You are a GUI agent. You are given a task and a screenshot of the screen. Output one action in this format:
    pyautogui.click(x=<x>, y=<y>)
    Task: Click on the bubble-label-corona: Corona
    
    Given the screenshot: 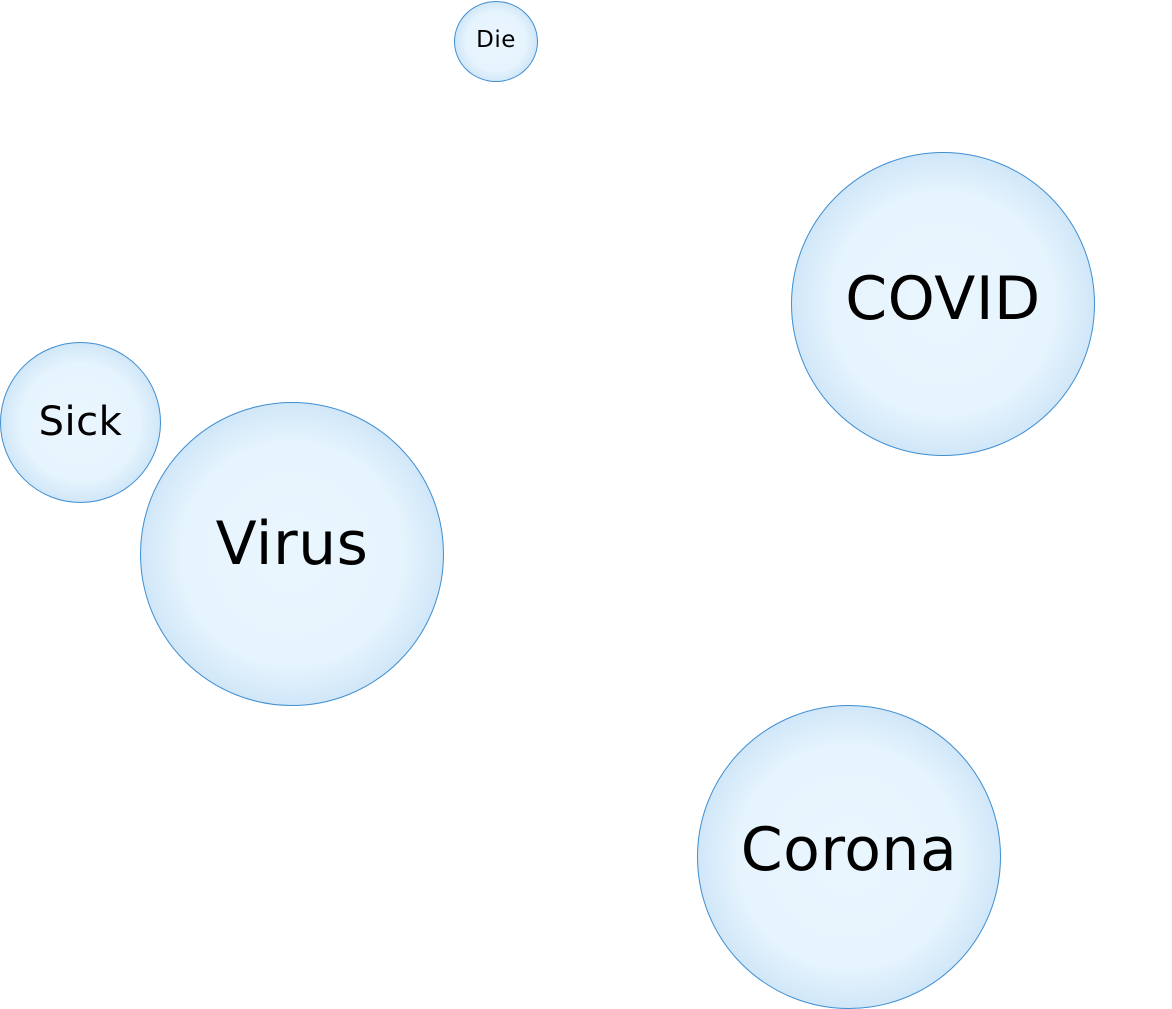 What is the action you would take?
    pyautogui.click(x=849, y=850)
    